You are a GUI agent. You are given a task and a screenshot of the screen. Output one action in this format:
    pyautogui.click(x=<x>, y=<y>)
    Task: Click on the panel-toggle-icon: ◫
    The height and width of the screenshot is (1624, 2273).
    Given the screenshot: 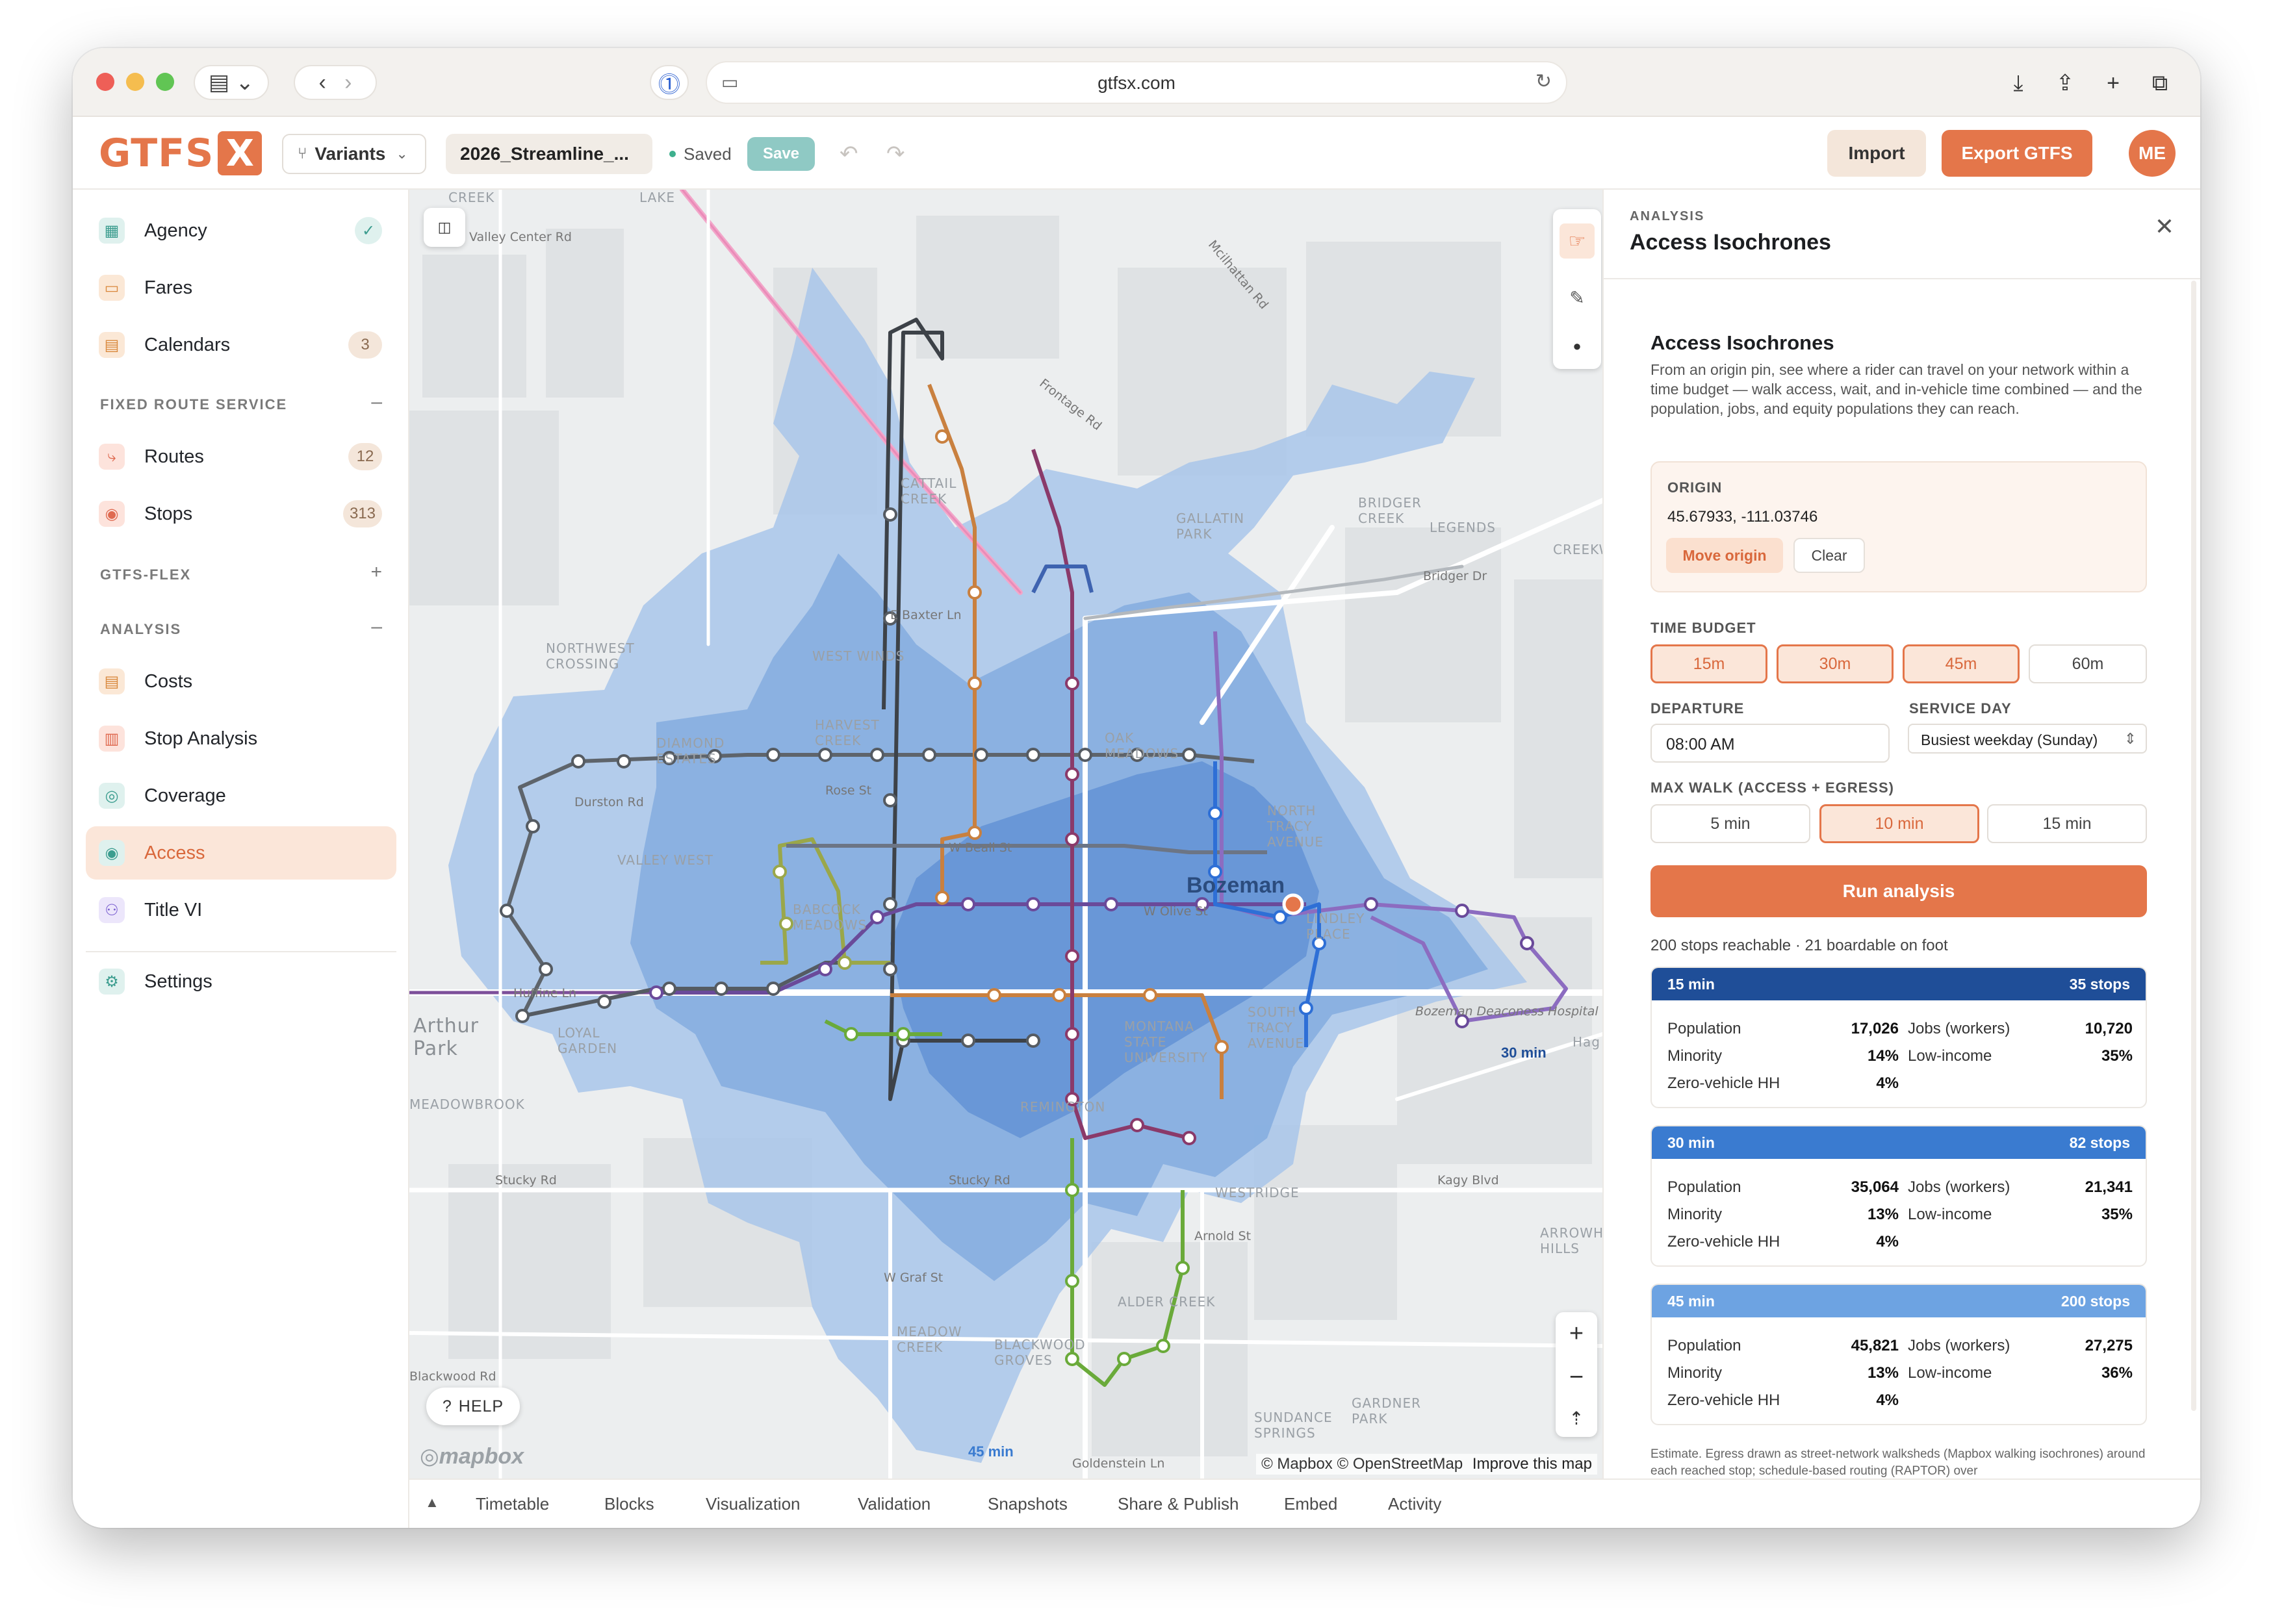 What is the action you would take?
    pyautogui.click(x=444, y=227)
    